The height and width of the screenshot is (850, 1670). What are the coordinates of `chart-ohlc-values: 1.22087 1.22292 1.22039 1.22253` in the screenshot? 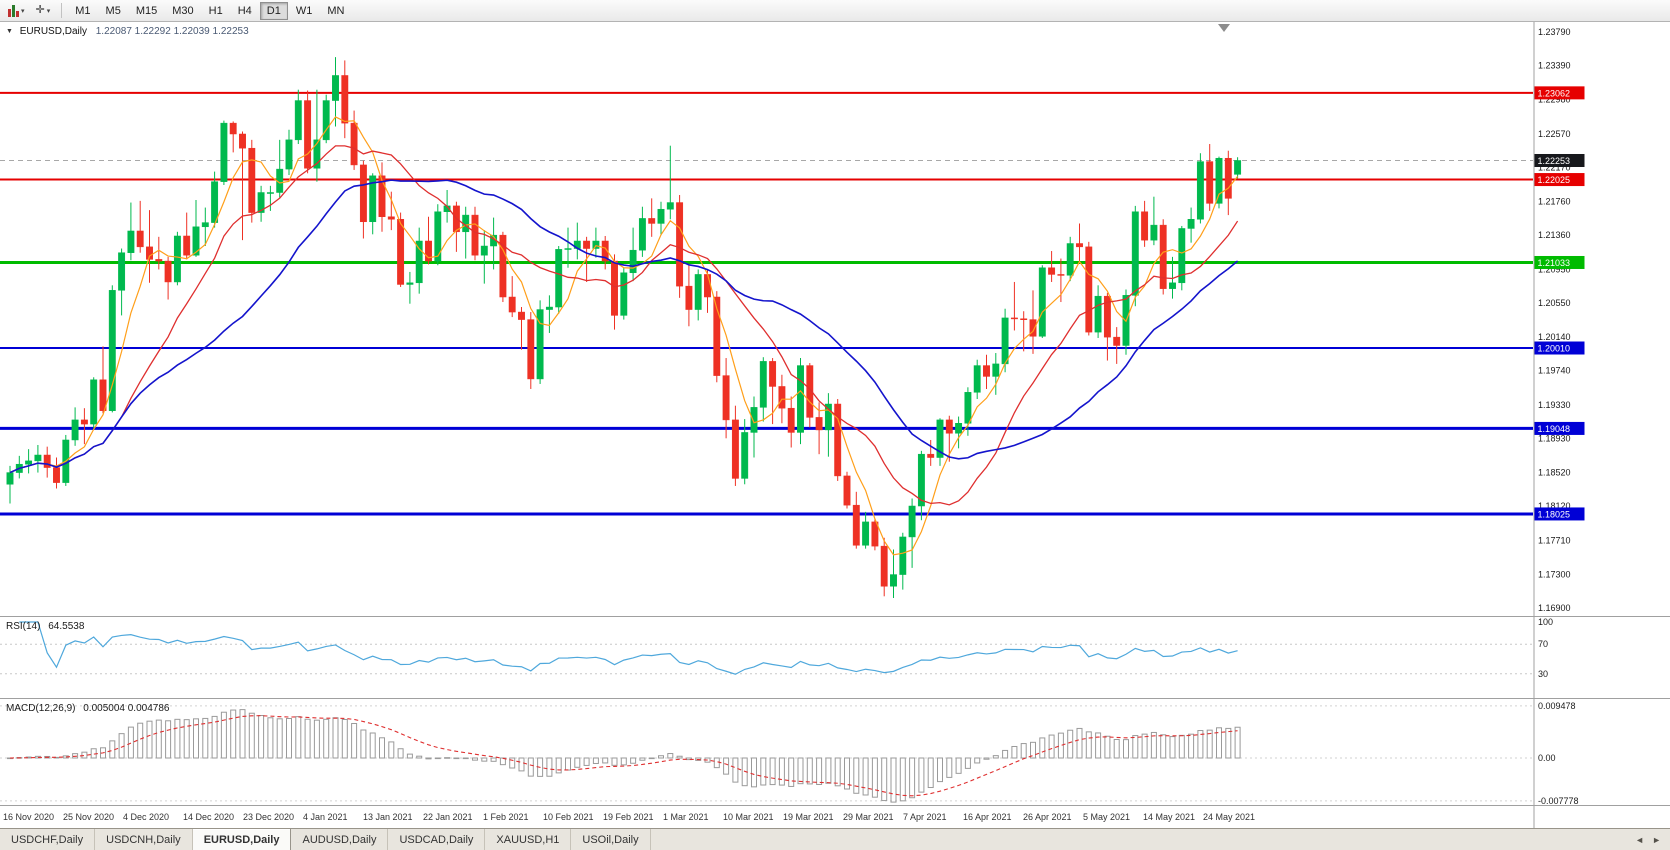 It's located at (172, 31).